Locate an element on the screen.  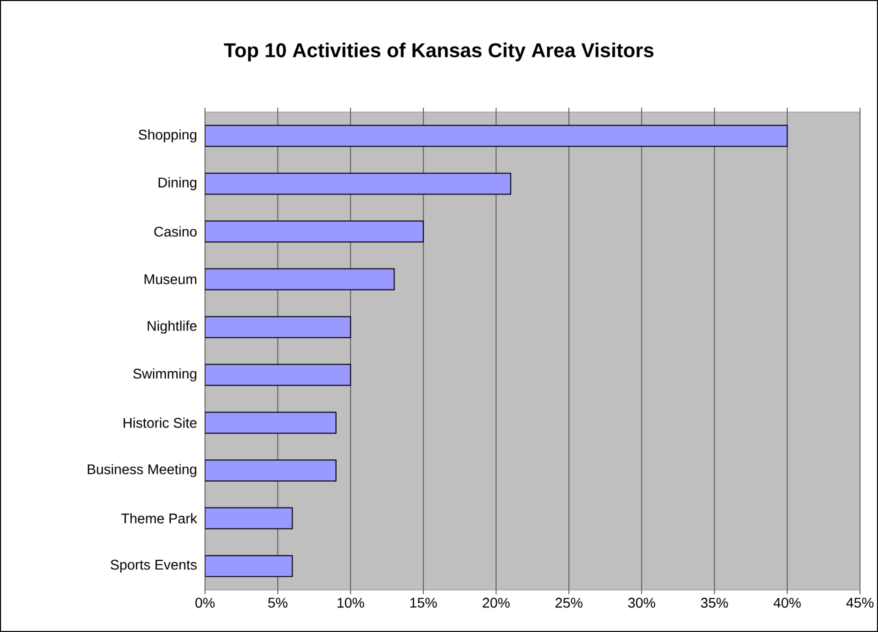
x-tick-label: 35% is located at coordinates (714, 603).